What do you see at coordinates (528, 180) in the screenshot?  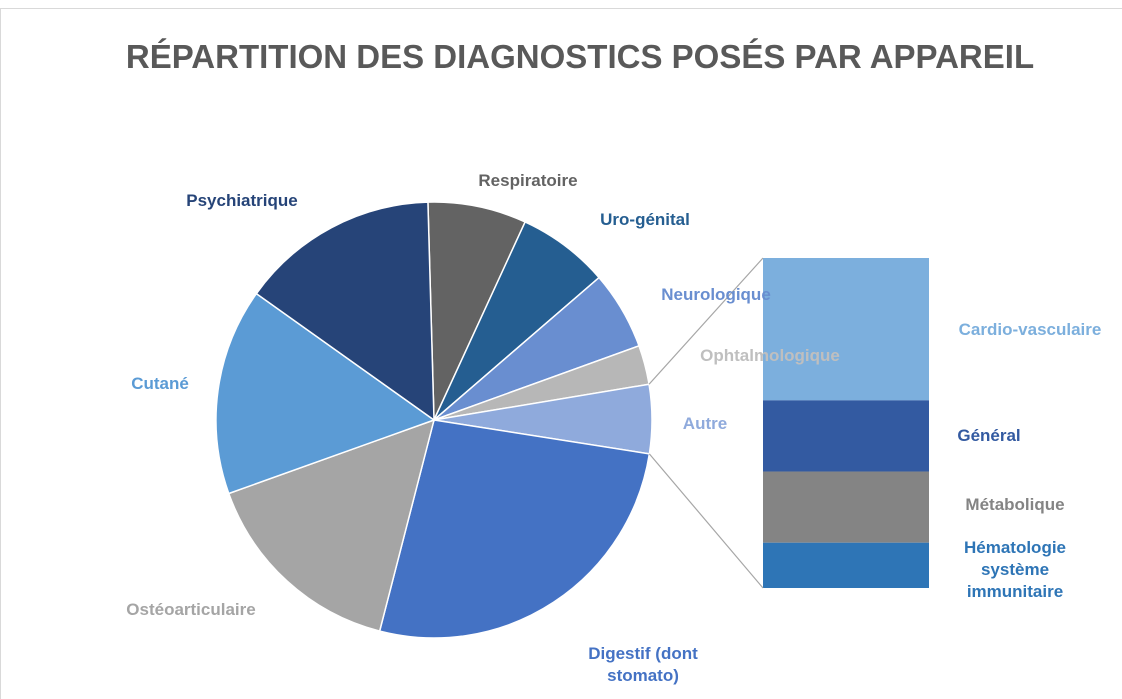 I see `data-label: Respiratoire` at bounding box center [528, 180].